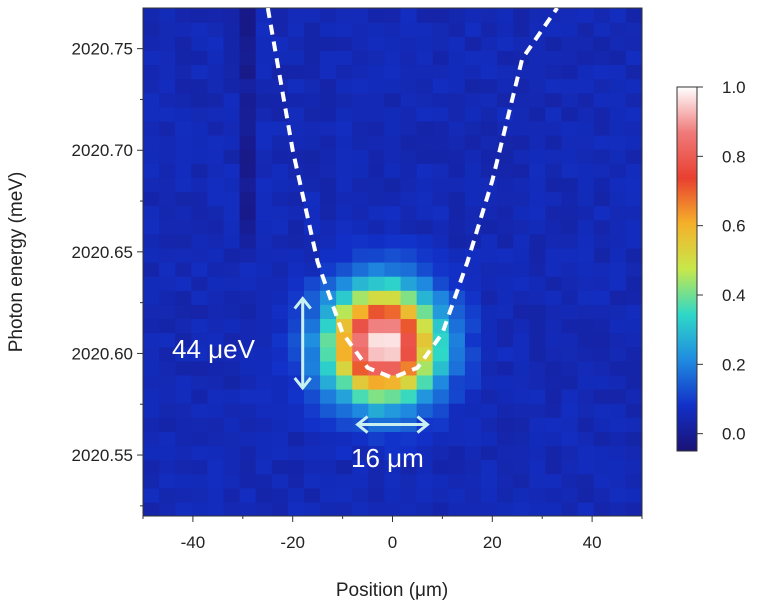  Describe the element at coordinates (387, 458) in the screenshot. I see `spatial-width-label: 16 μm` at that location.